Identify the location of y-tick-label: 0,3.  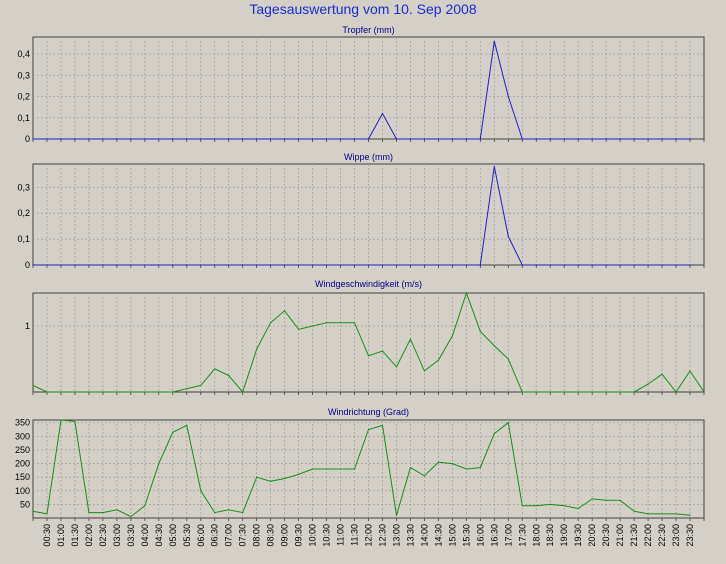
(23, 187).